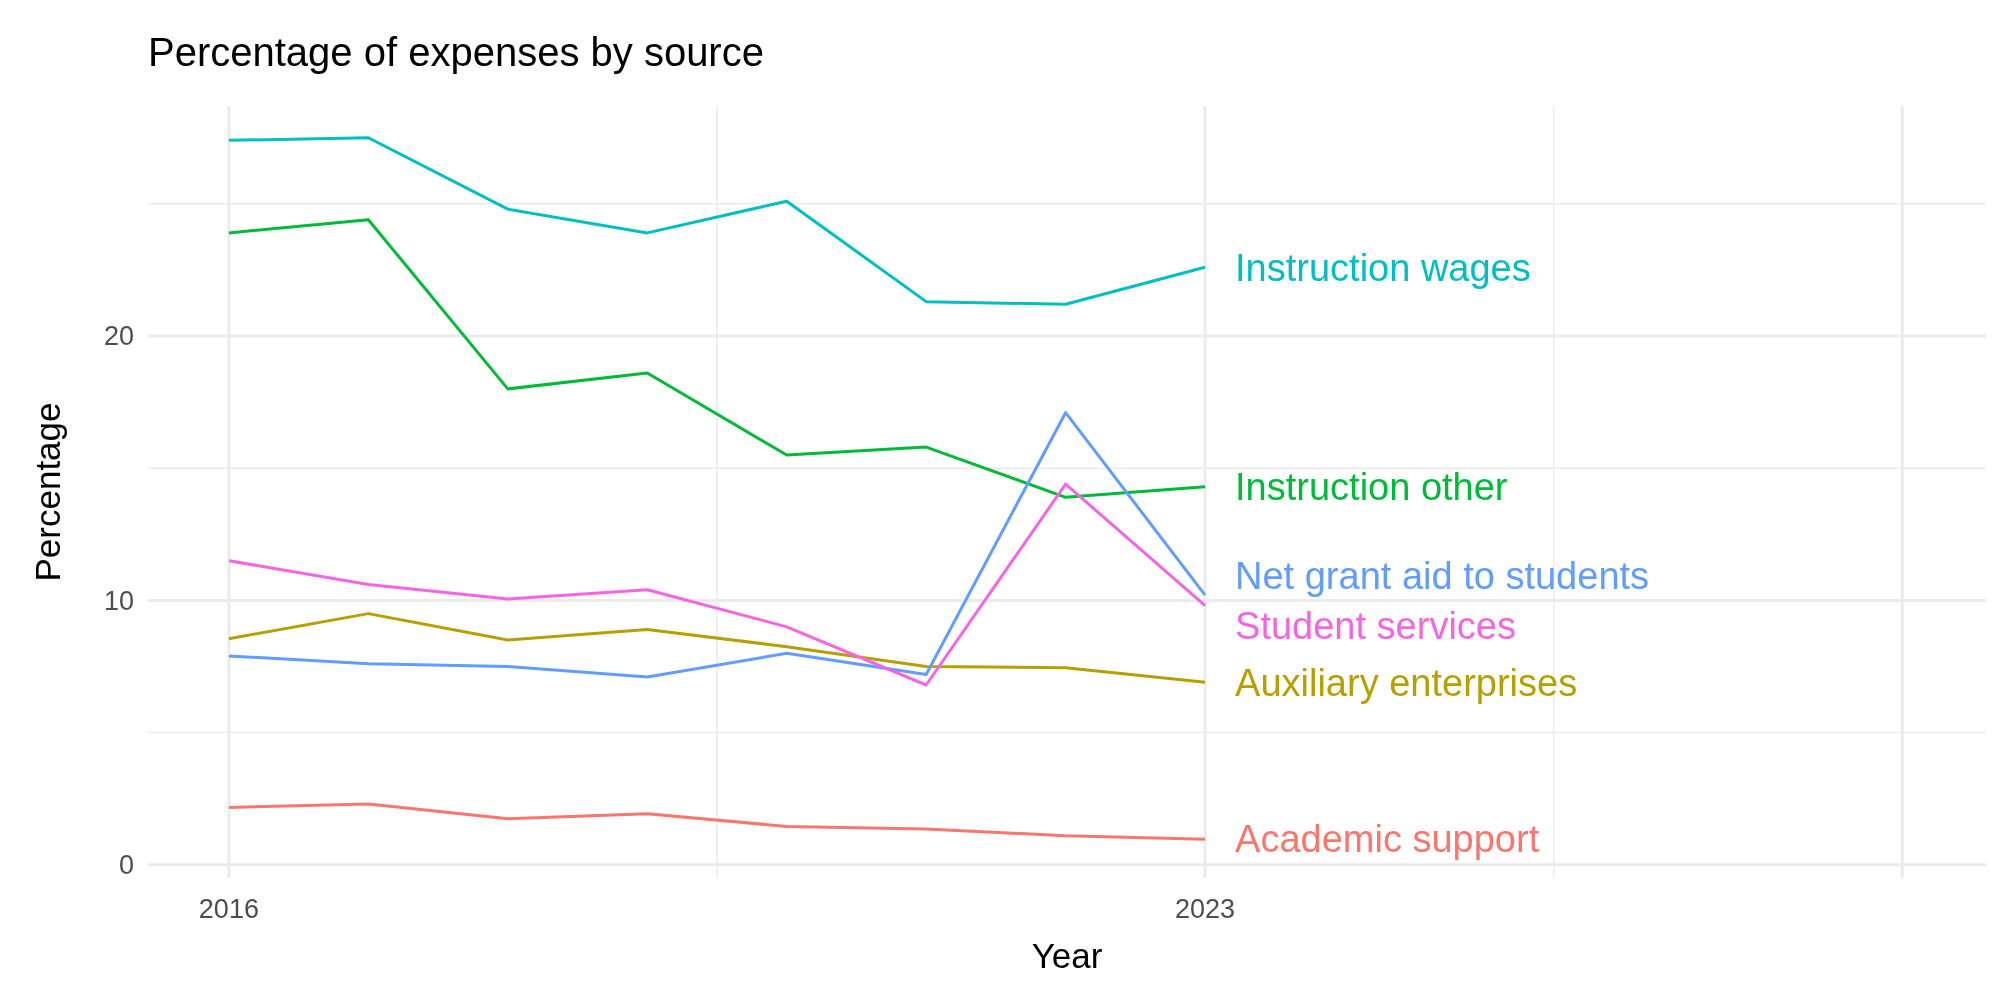 The width and height of the screenshot is (2000, 1000). What do you see at coordinates (1067, 955) in the screenshot?
I see `x-axis-title: Year` at bounding box center [1067, 955].